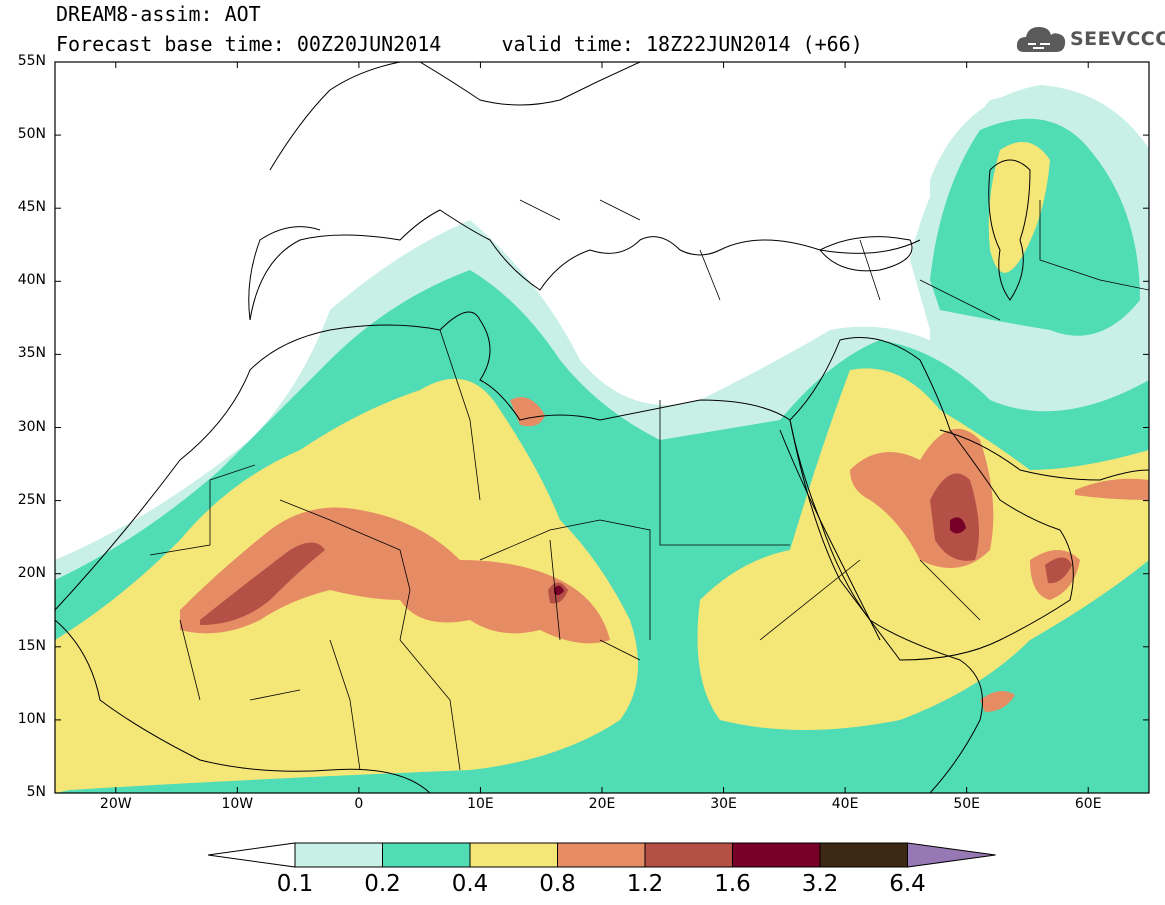 This screenshot has width=1165, height=905. I want to click on aot-band-1.6, so click(958, 525).